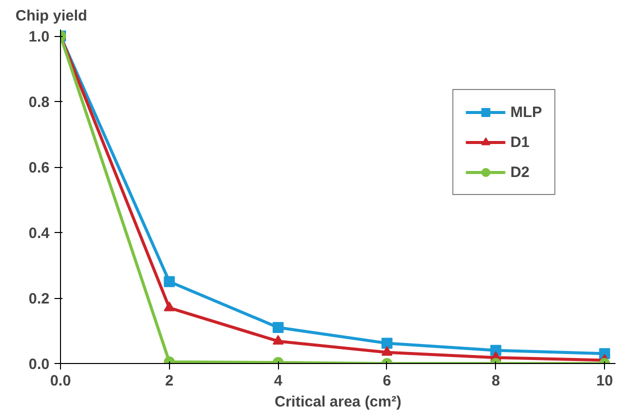 The image size is (635, 413). Describe the element at coordinates (526, 112) in the screenshot. I see `legend-label: MLP` at that location.